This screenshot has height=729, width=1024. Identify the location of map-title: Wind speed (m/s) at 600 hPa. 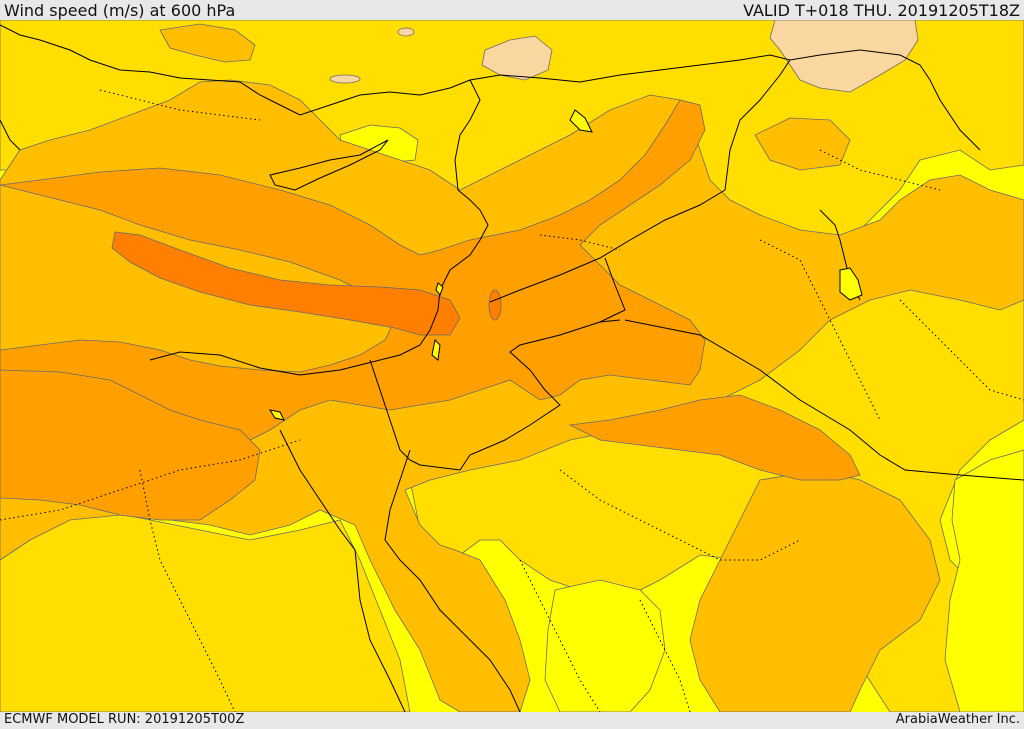
(120, 10).